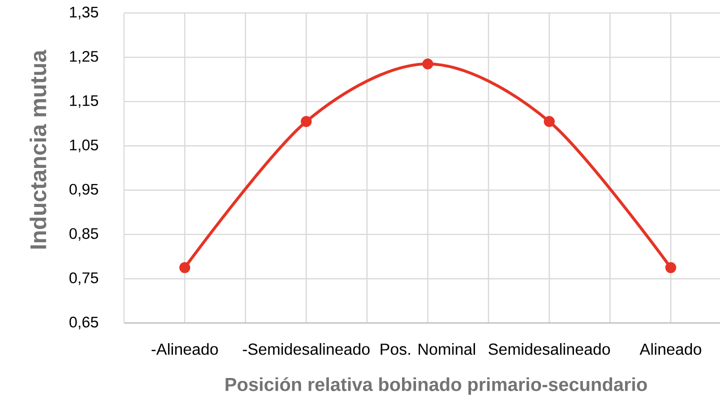 Image resolution: width=720 pixels, height=401 pixels. I want to click on y-tick-label: 0,85, so click(84, 234).